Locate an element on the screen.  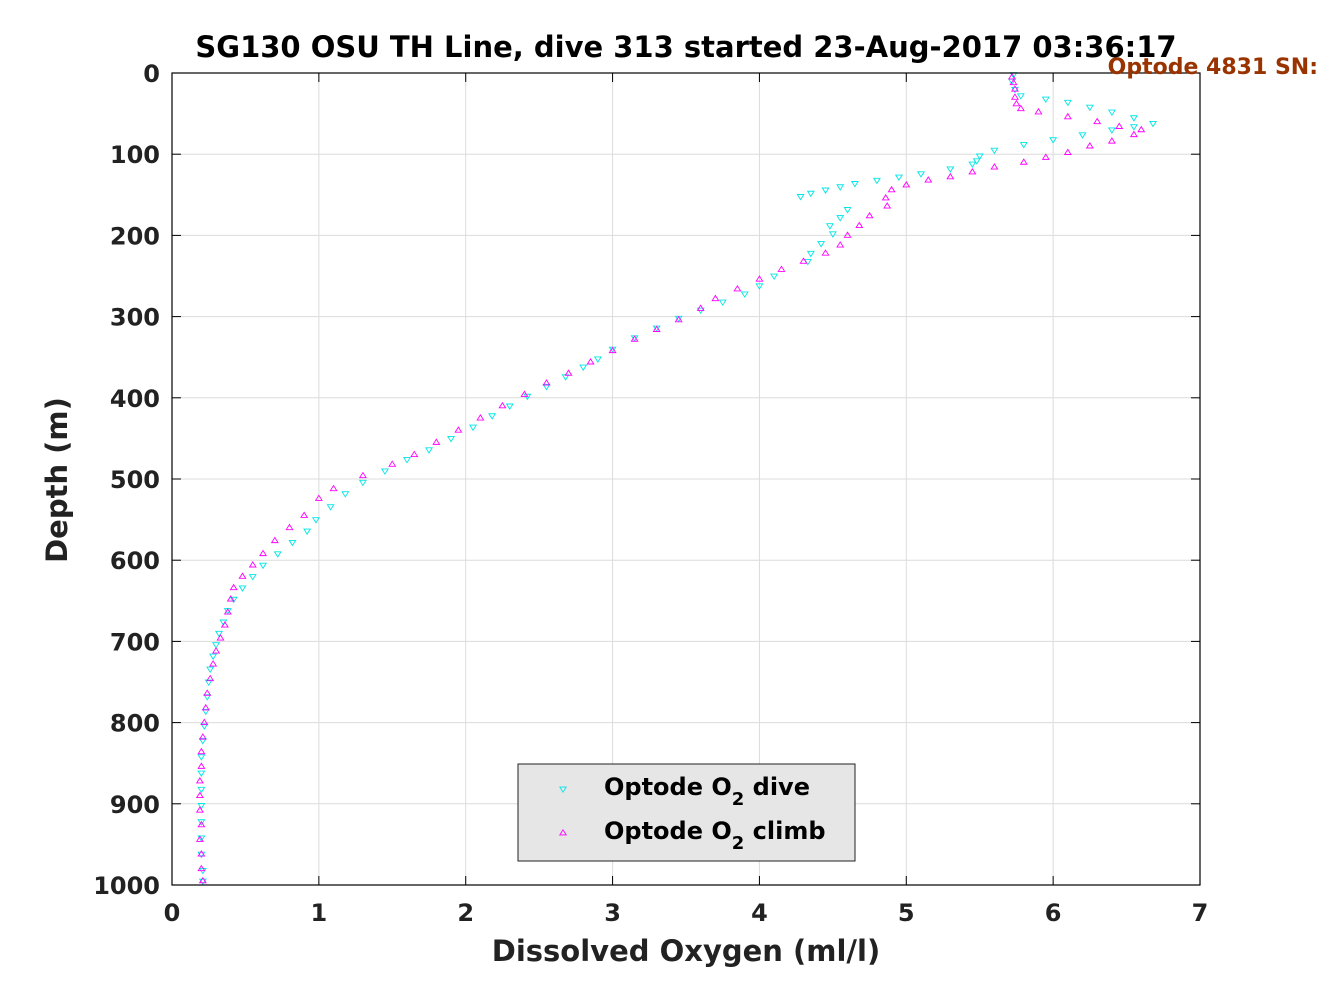
x-tick-label: 3 is located at coordinates (612, 913).